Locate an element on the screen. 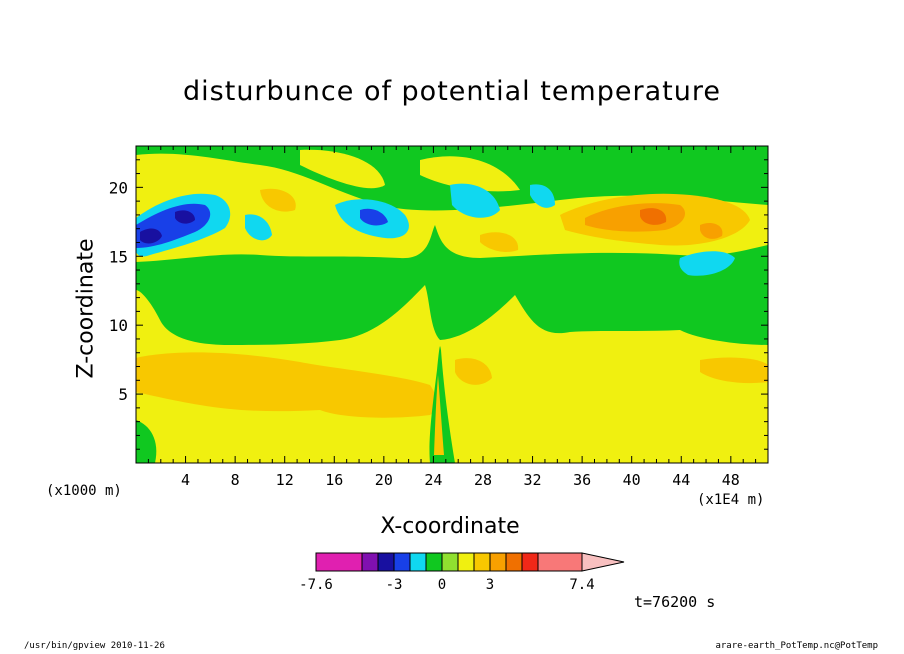  y-tick-label: 20 is located at coordinates (118, 187).